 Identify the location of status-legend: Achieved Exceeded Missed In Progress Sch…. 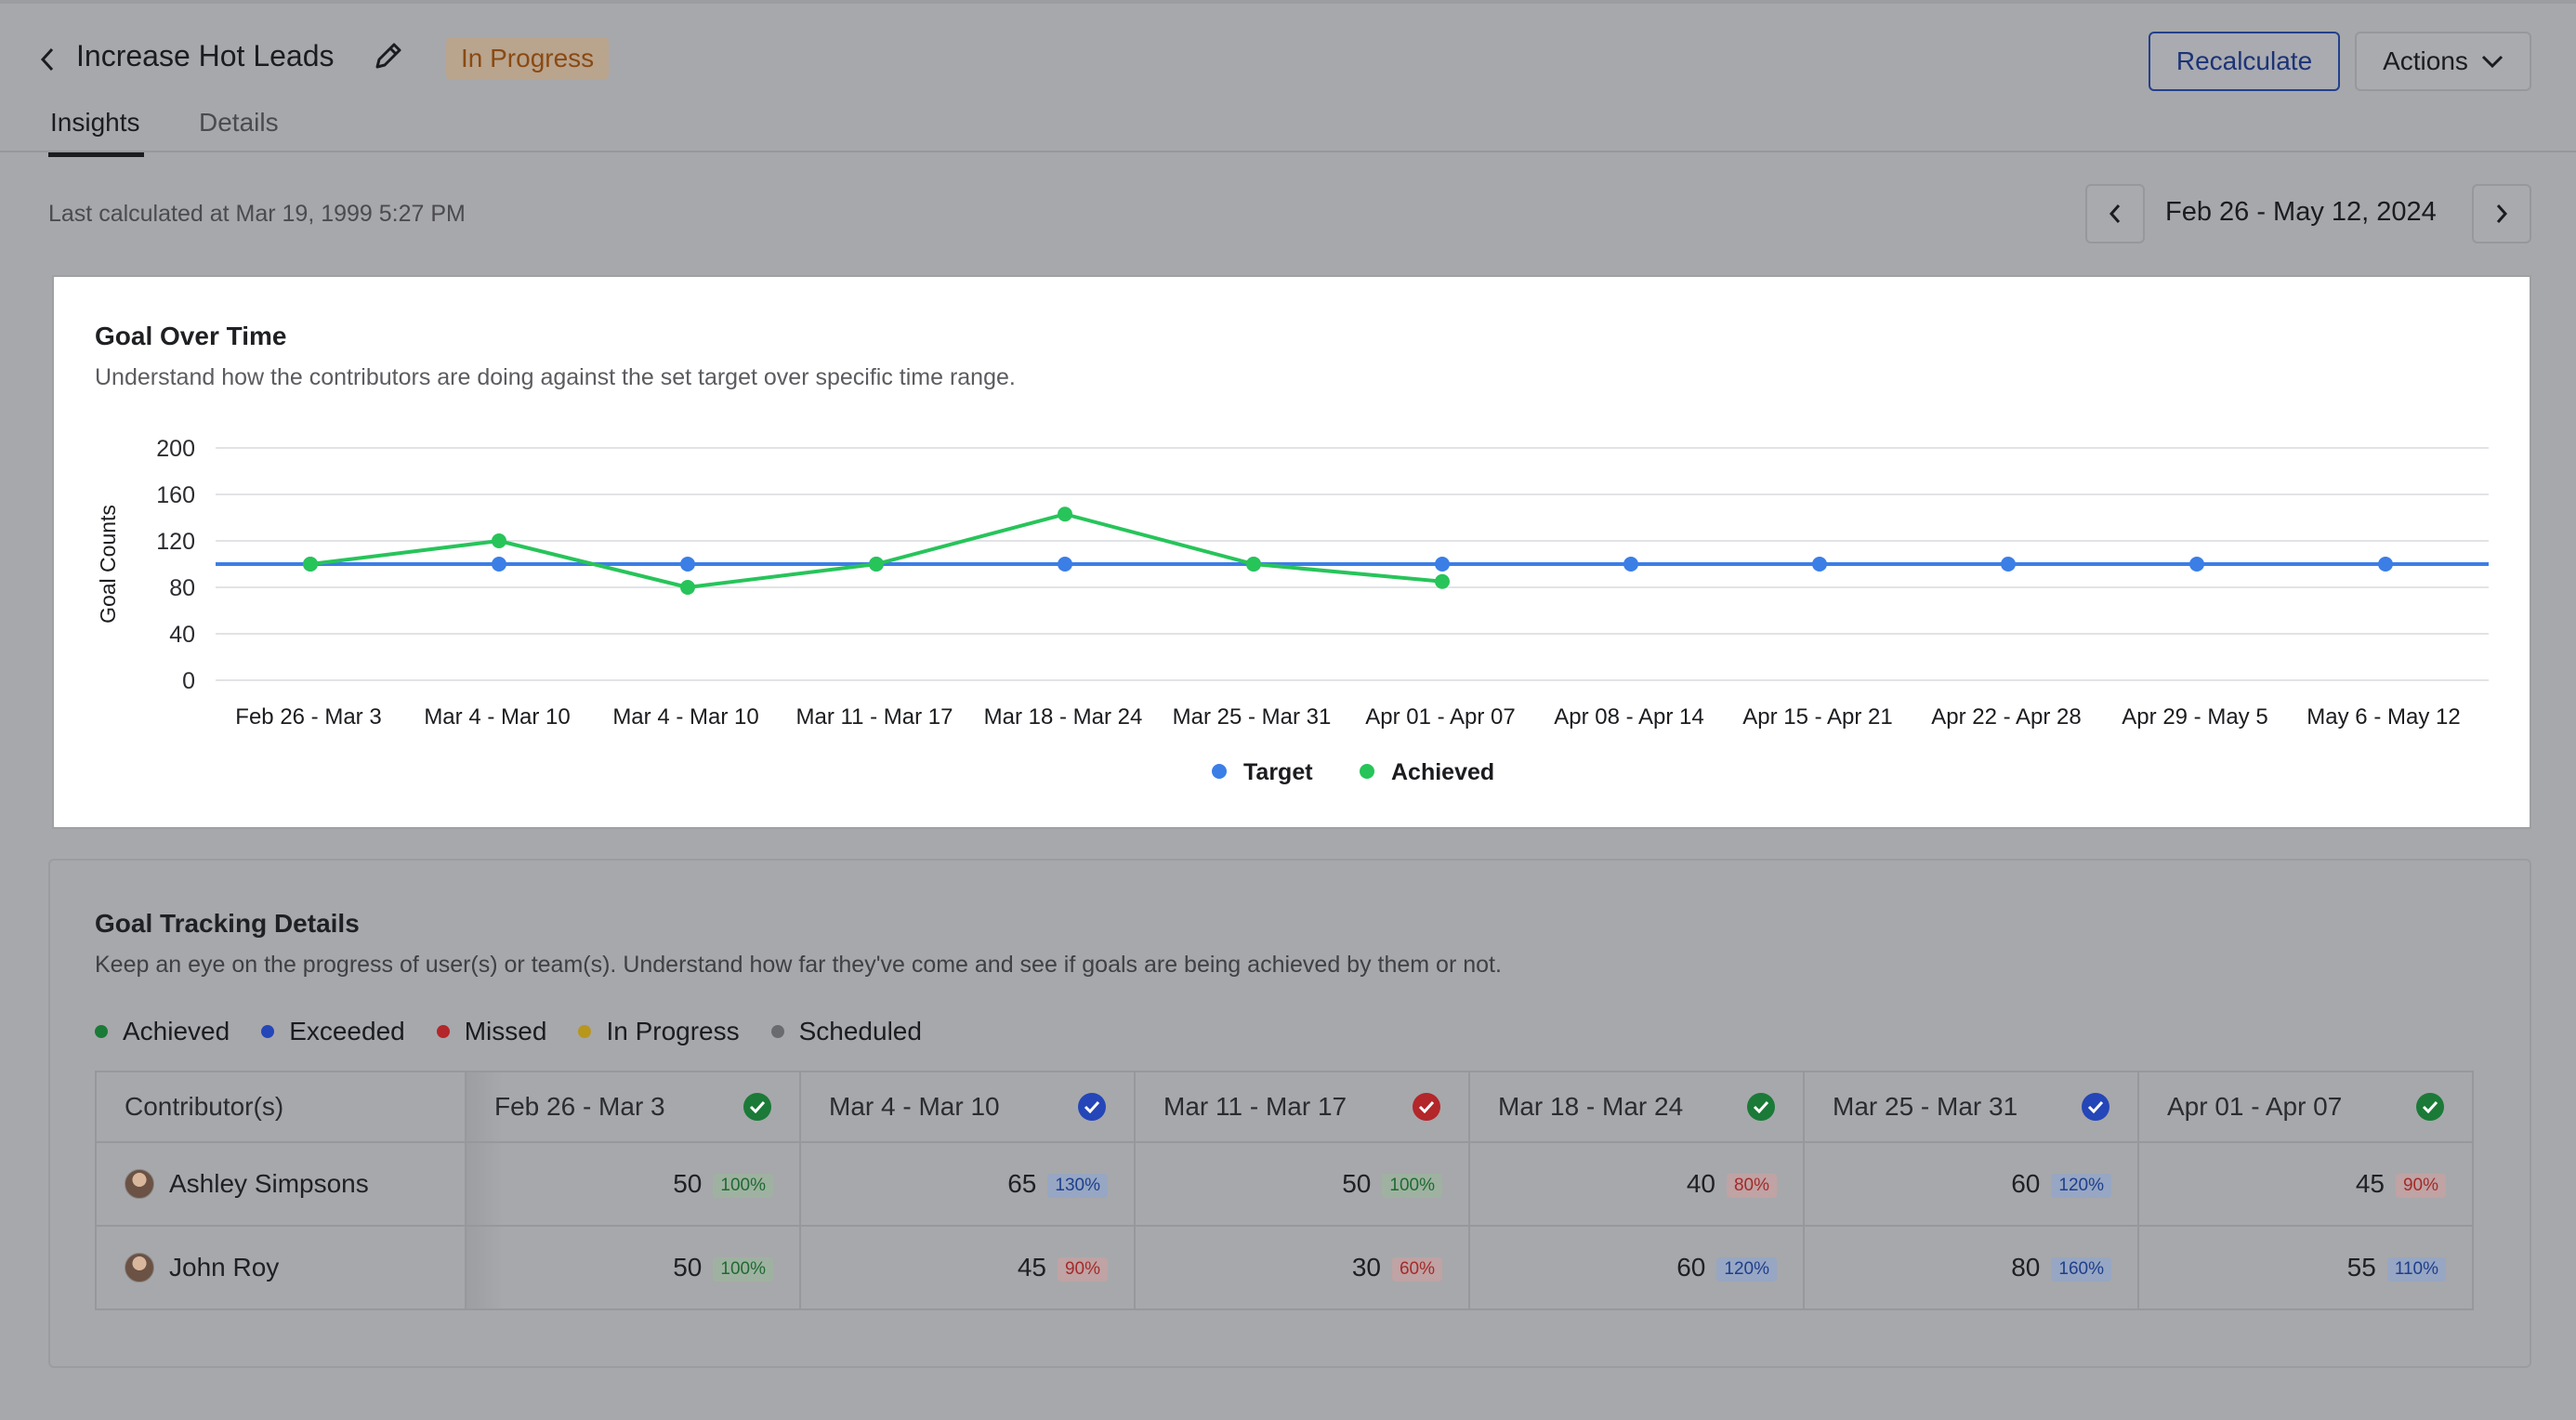
(508, 1031).